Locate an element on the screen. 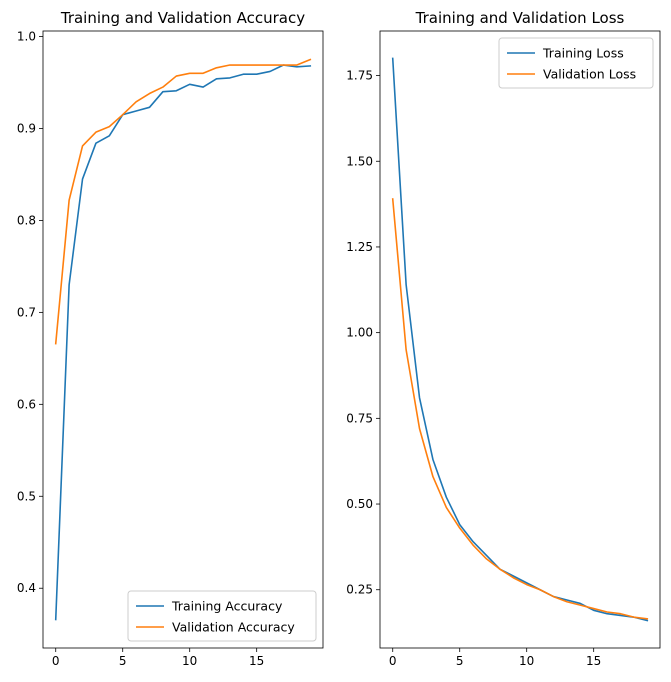 The height and width of the screenshot is (682, 671). y-tick-label: 0.8 is located at coordinates (26, 220).